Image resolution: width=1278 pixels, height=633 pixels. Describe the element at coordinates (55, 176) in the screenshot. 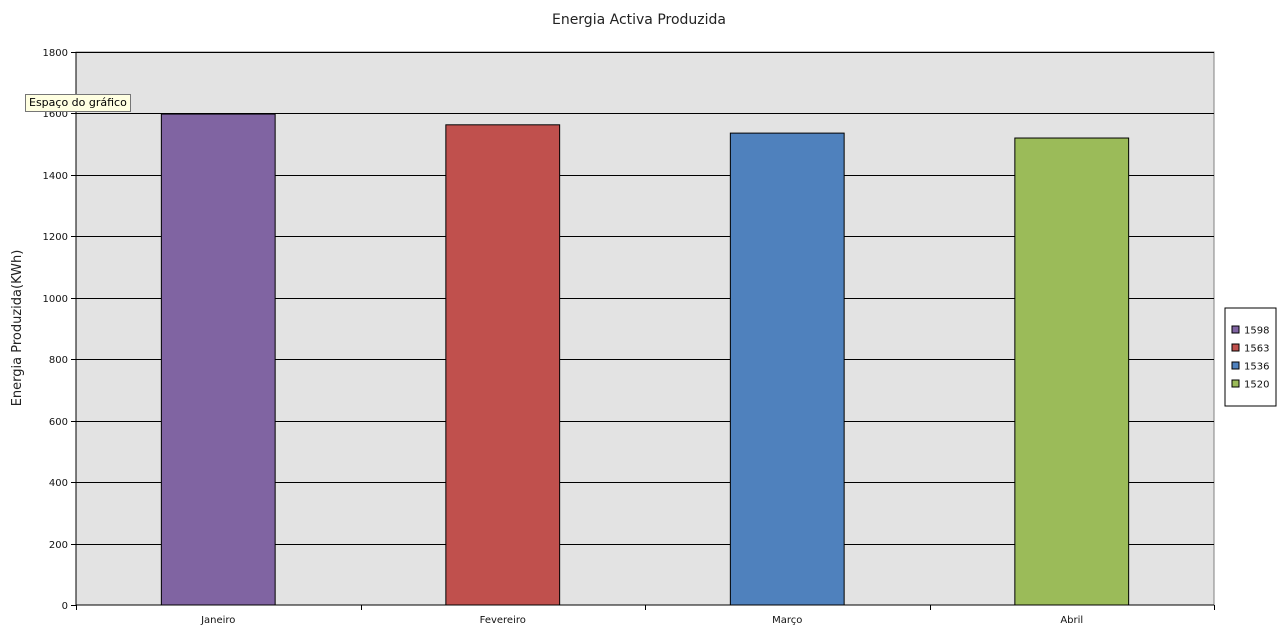

I see `y-tick-label: 1400` at that location.